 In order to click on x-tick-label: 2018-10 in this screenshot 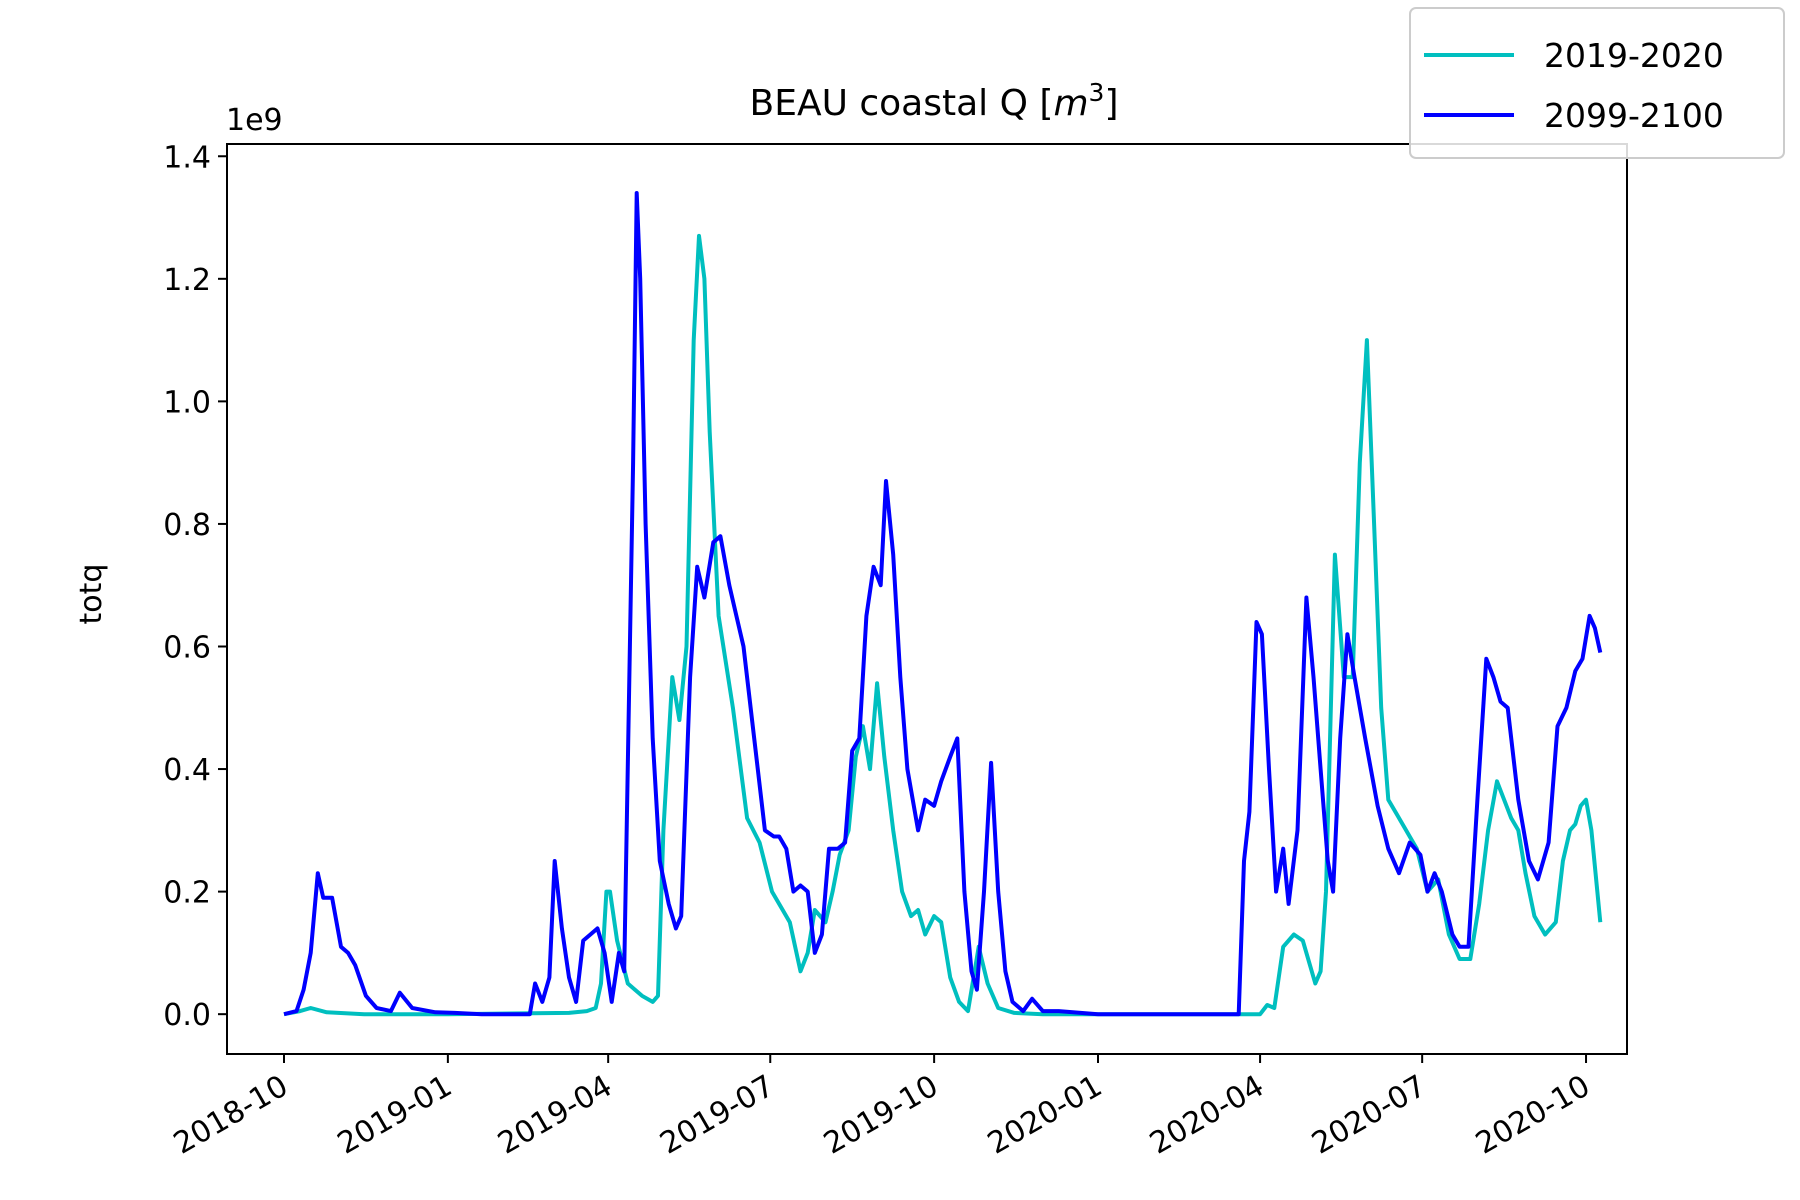, I will do `click(231, 1115)`.